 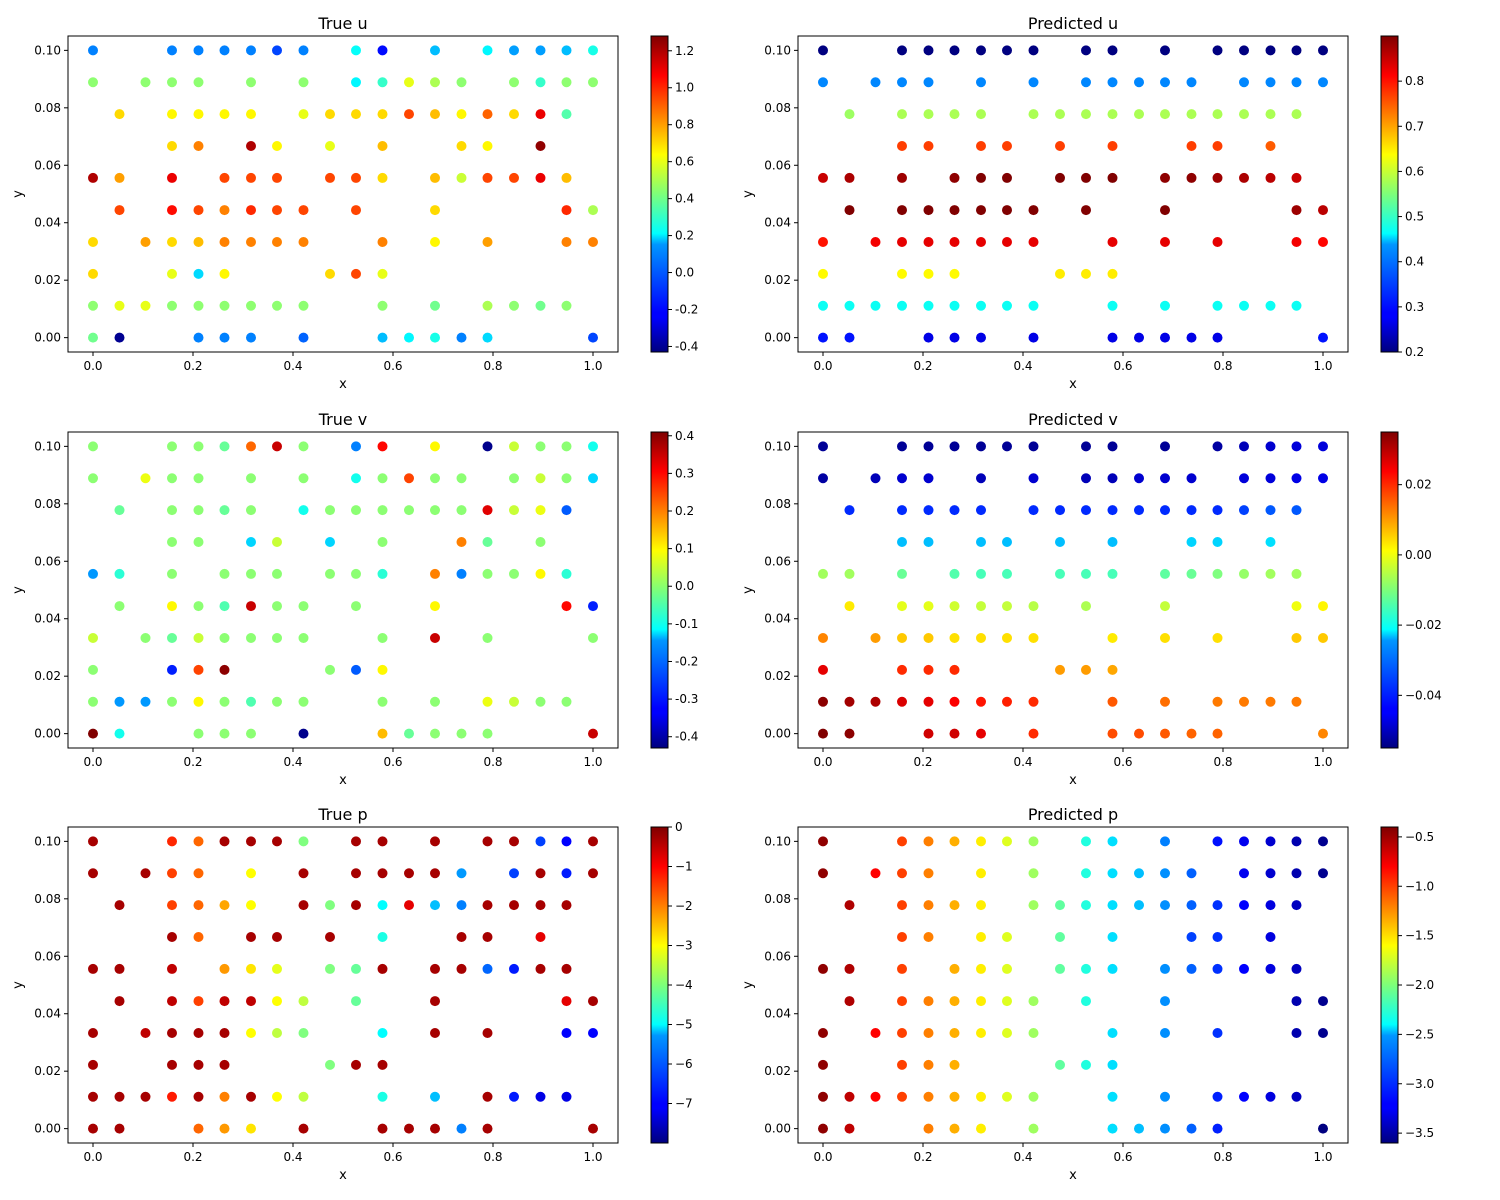 I want to click on y-tick-label: 0.10, so click(x=777, y=841).